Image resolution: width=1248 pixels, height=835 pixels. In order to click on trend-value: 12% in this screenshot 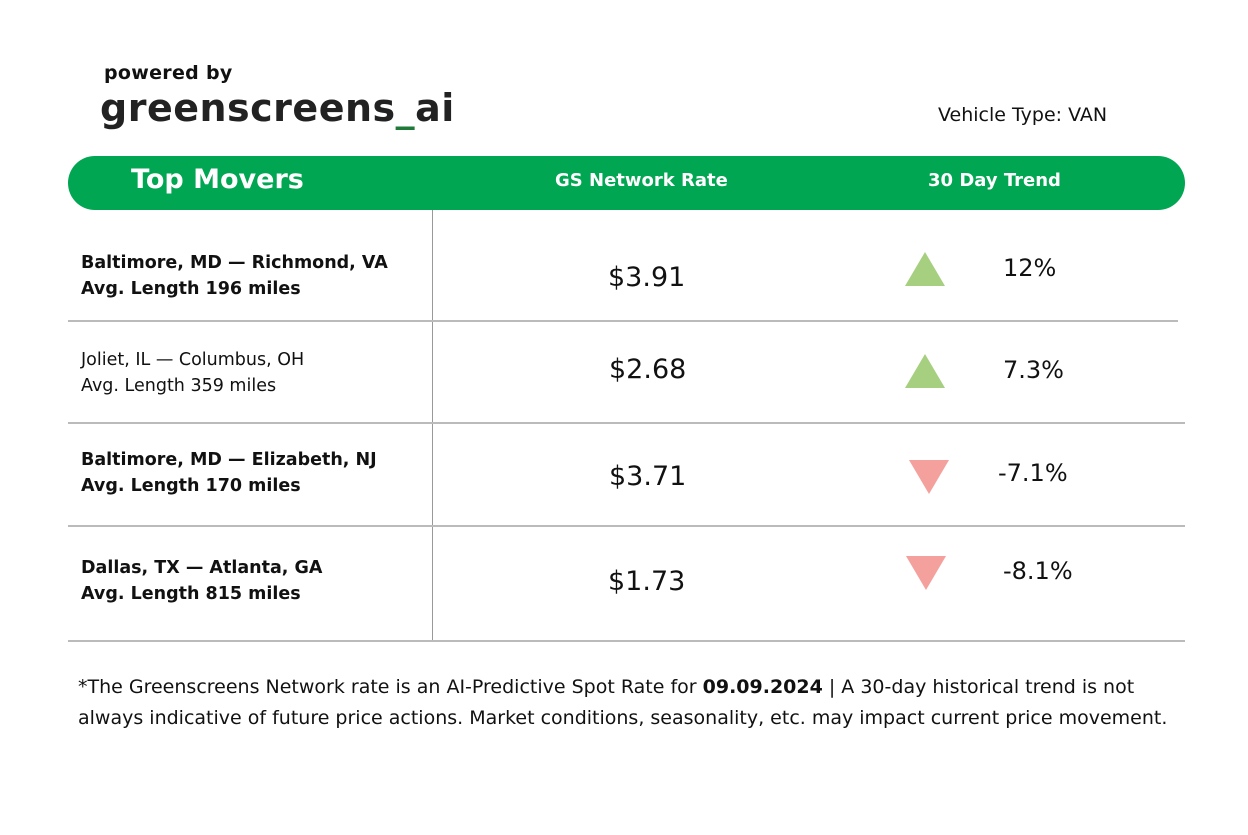, I will do `click(1030, 268)`.